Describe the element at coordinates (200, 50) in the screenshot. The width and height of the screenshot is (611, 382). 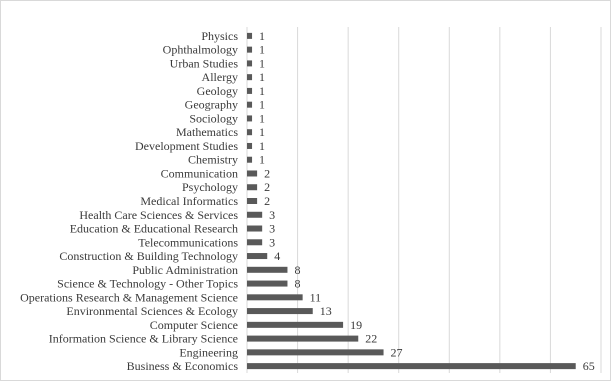
I see `category-label: Ophthalmology` at that location.